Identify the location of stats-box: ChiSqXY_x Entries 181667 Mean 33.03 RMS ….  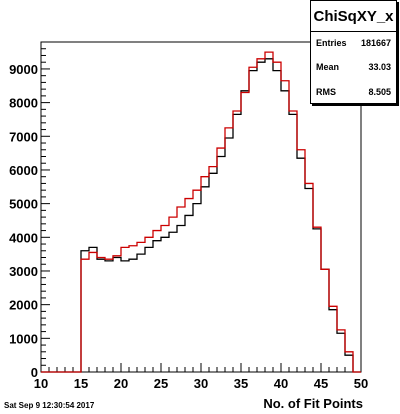
(353, 52).